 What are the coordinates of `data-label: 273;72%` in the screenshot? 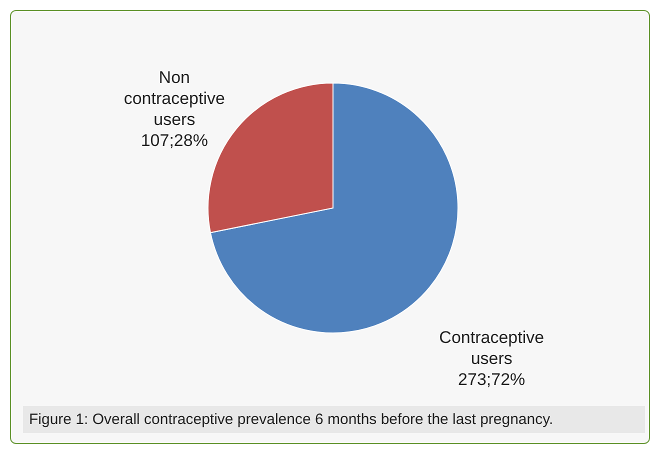 It's located at (492, 379).